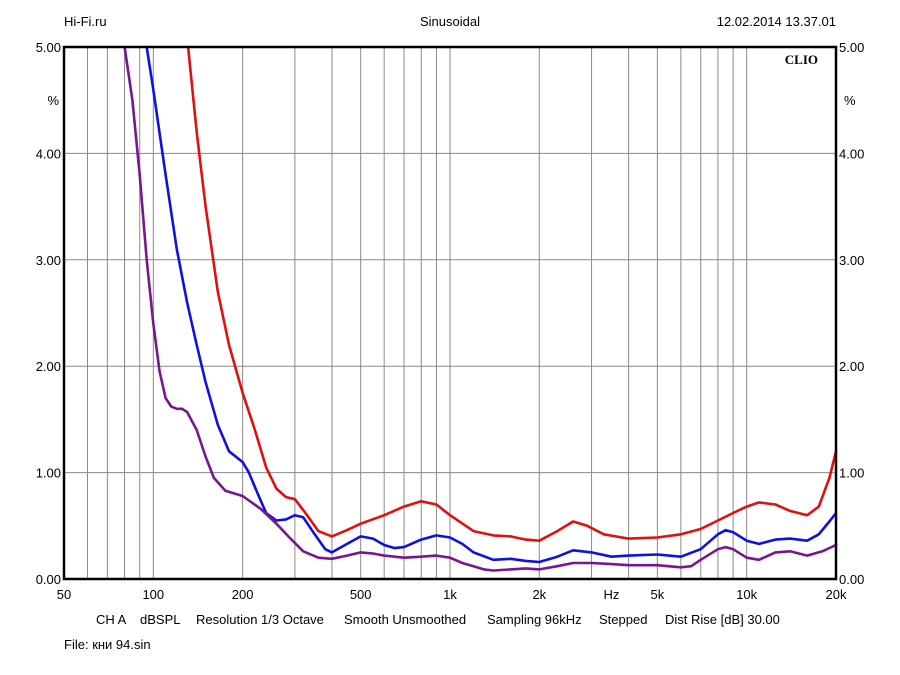  I want to click on x-tick-label: 200, so click(243, 594).